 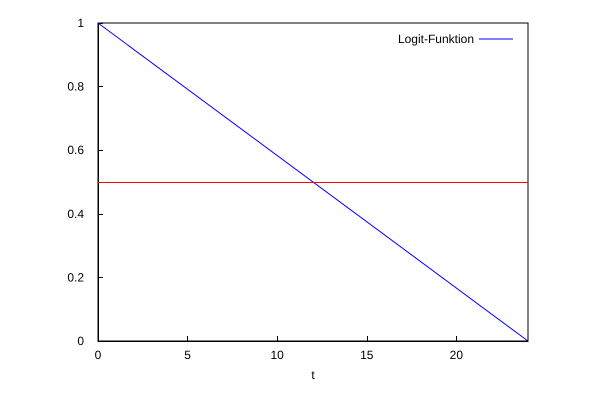 What do you see at coordinates (313, 375) in the screenshot?
I see `x-axis-title: t` at bounding box center [313, 375].